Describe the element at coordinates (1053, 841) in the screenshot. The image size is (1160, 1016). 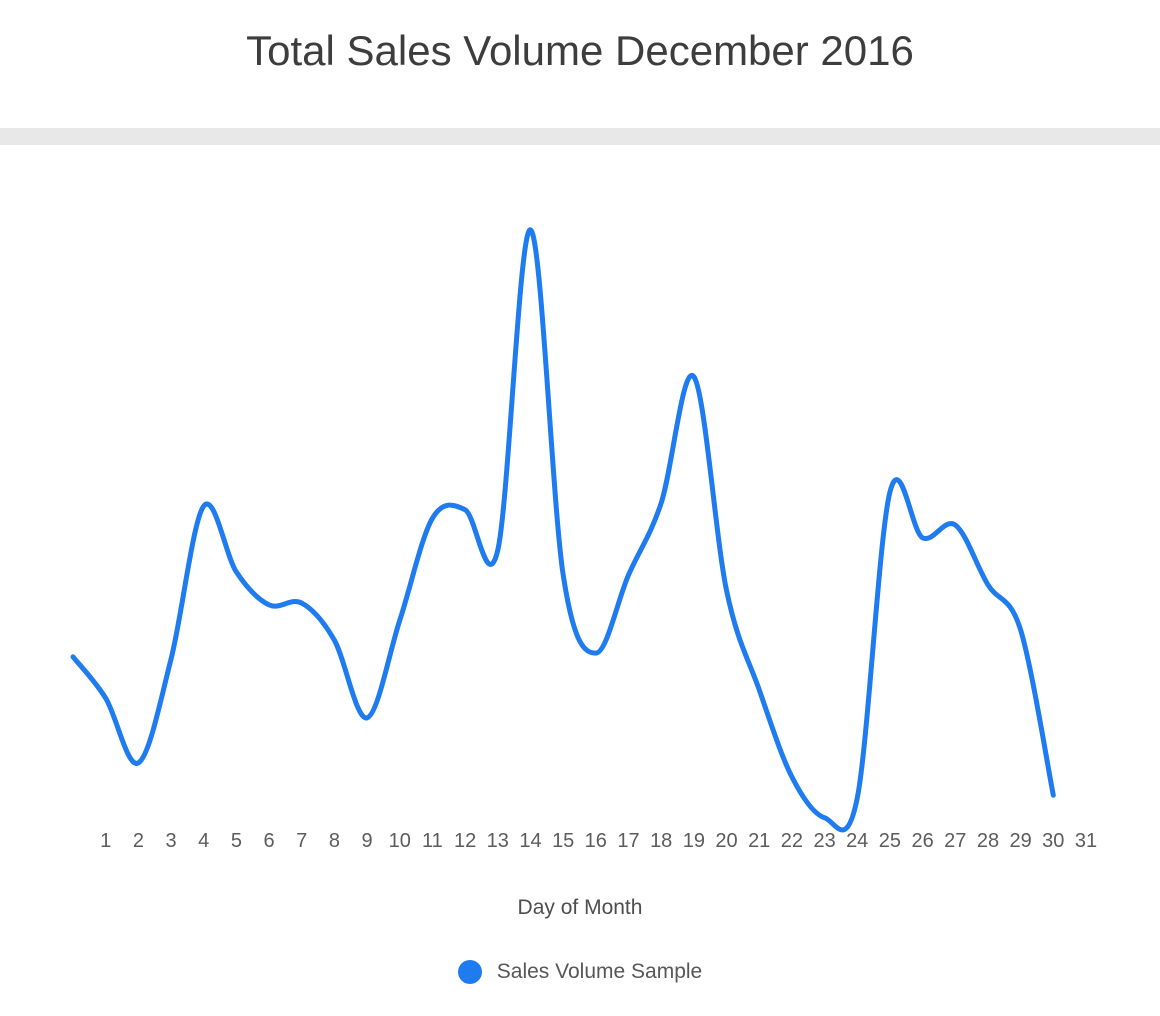
I see `x-tick-label: 30` at that location.